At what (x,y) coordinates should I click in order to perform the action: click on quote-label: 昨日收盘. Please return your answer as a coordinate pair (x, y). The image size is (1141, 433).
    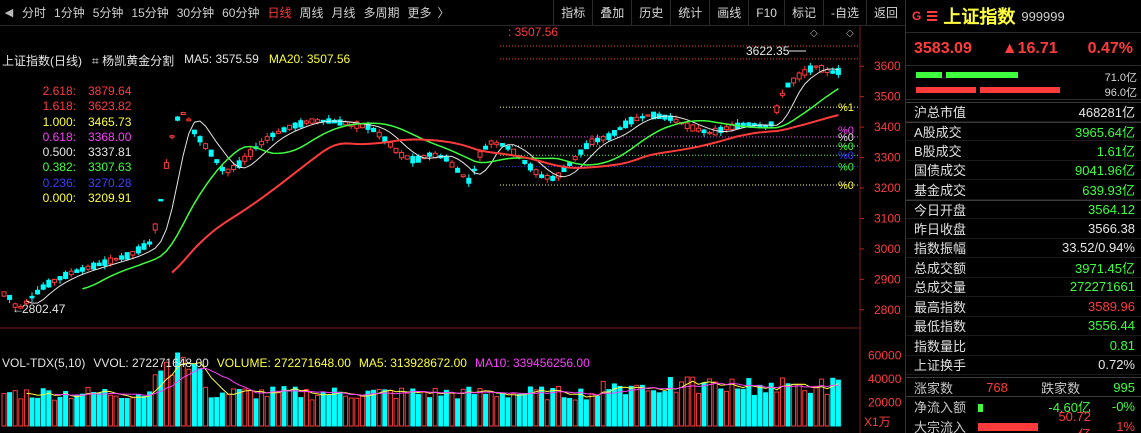
    Looking at the image, I should click on (940, 229).